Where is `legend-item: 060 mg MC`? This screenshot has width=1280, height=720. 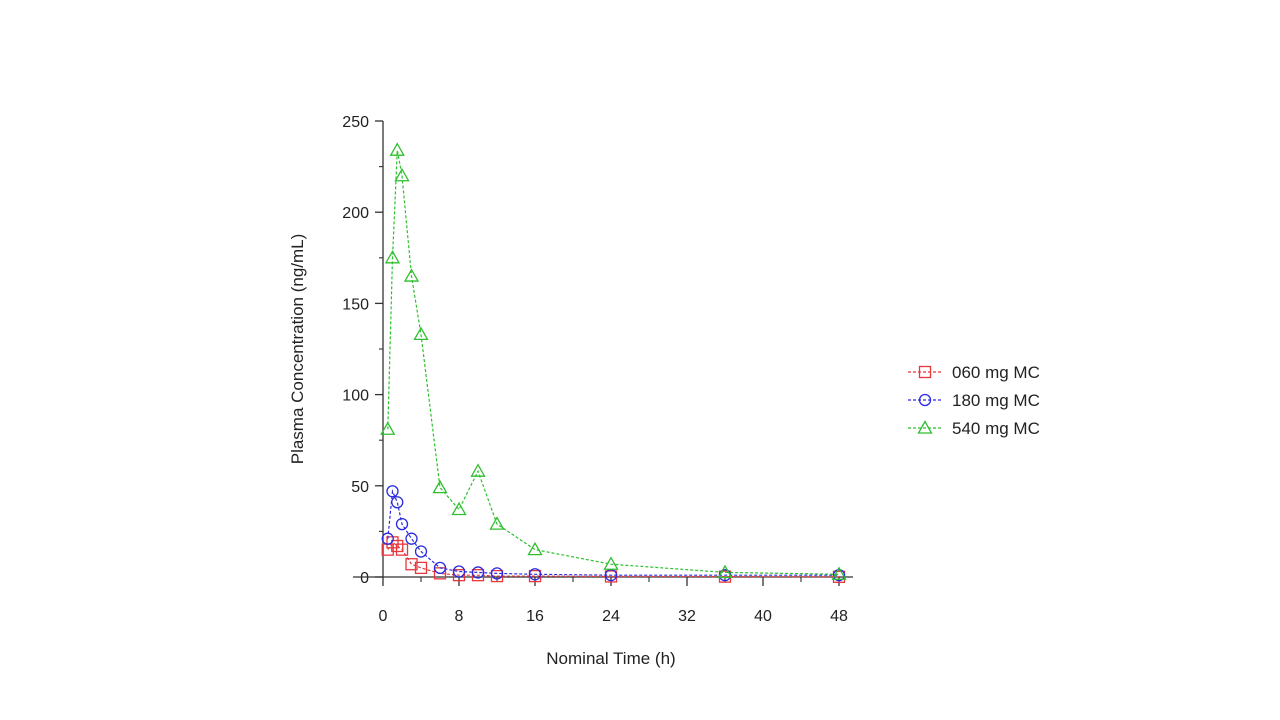 legend-item: 060 mg MC is located at coordinates (974, 372).